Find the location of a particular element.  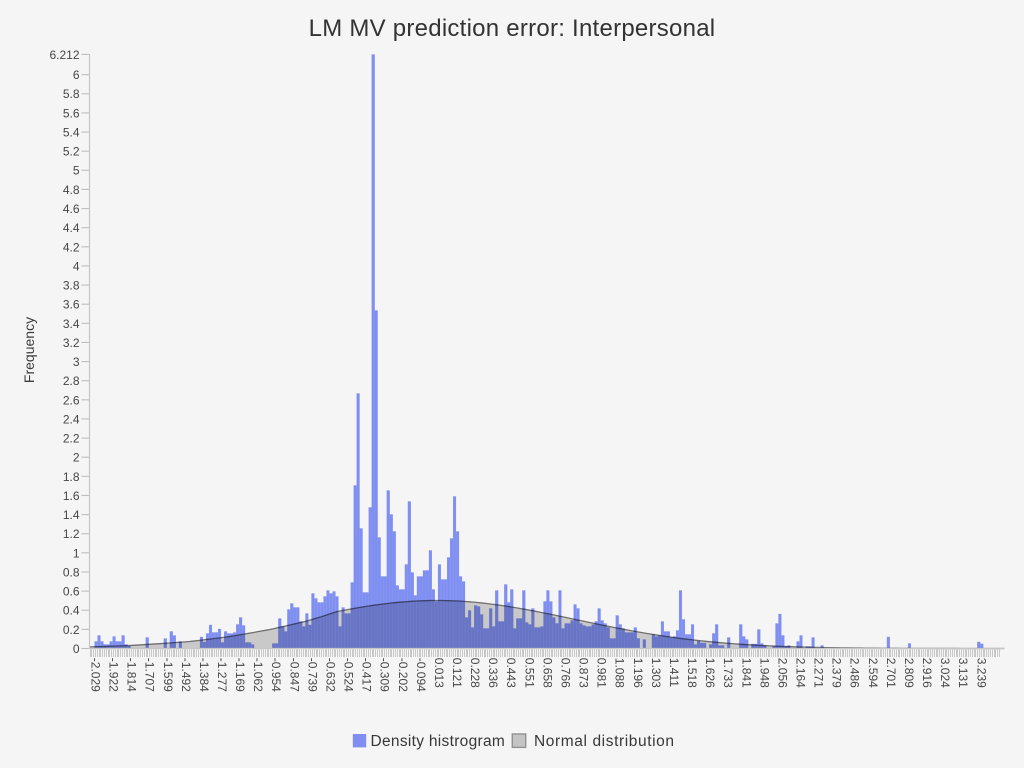

svg-text: 4.6 is located at coordinates (71, 209).